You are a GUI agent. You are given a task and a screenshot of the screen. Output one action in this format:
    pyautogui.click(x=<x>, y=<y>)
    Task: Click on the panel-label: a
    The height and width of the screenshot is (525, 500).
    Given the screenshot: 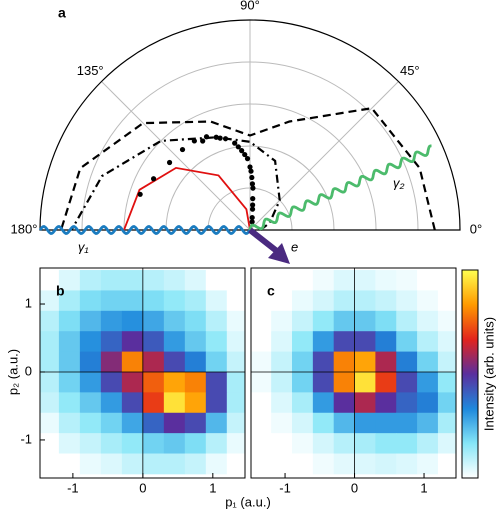 What is the action you would take?
    pyautogui.click(x=62, y=13)
    